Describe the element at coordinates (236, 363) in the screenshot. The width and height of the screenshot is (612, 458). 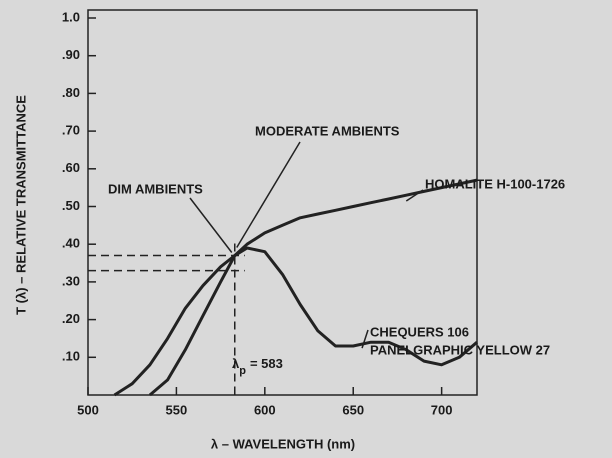
I see `peak-label-part: λ` at that location.